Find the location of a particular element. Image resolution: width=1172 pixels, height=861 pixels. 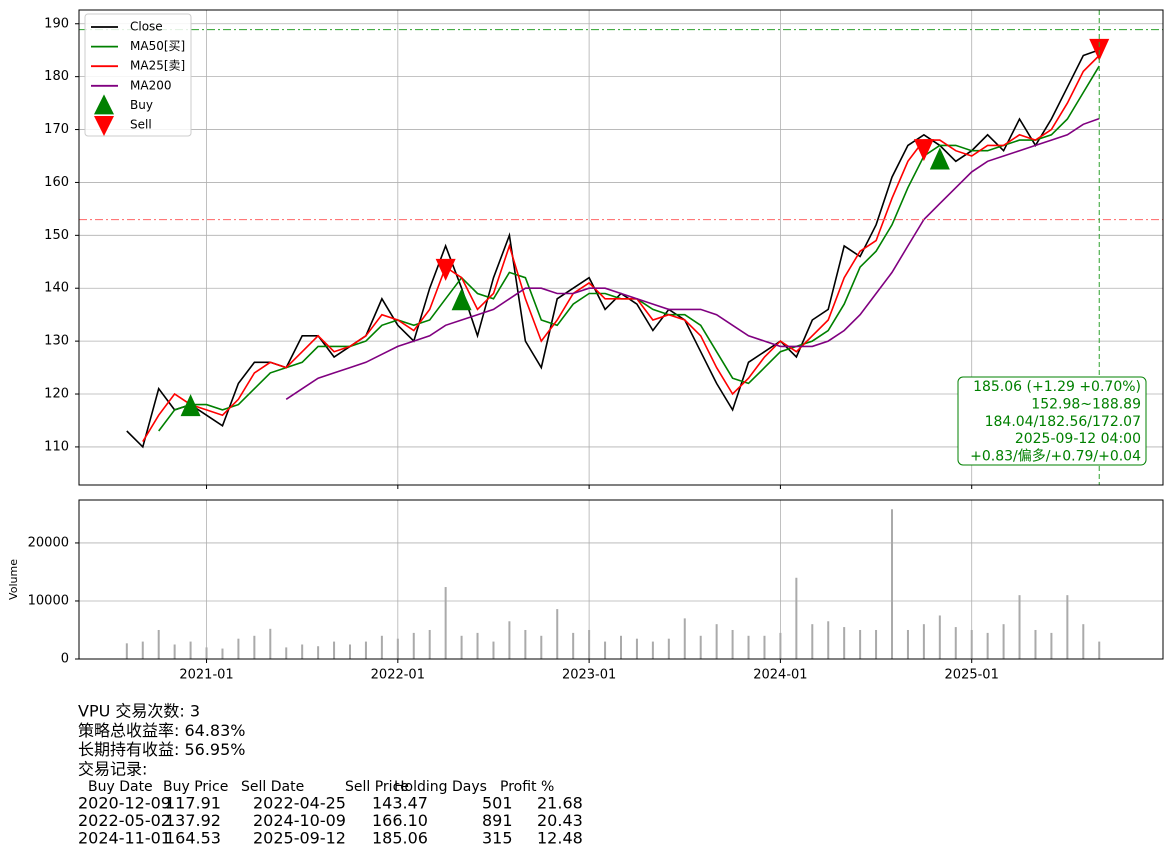

table-header: Sell Date is located at coordinates (272, 787).